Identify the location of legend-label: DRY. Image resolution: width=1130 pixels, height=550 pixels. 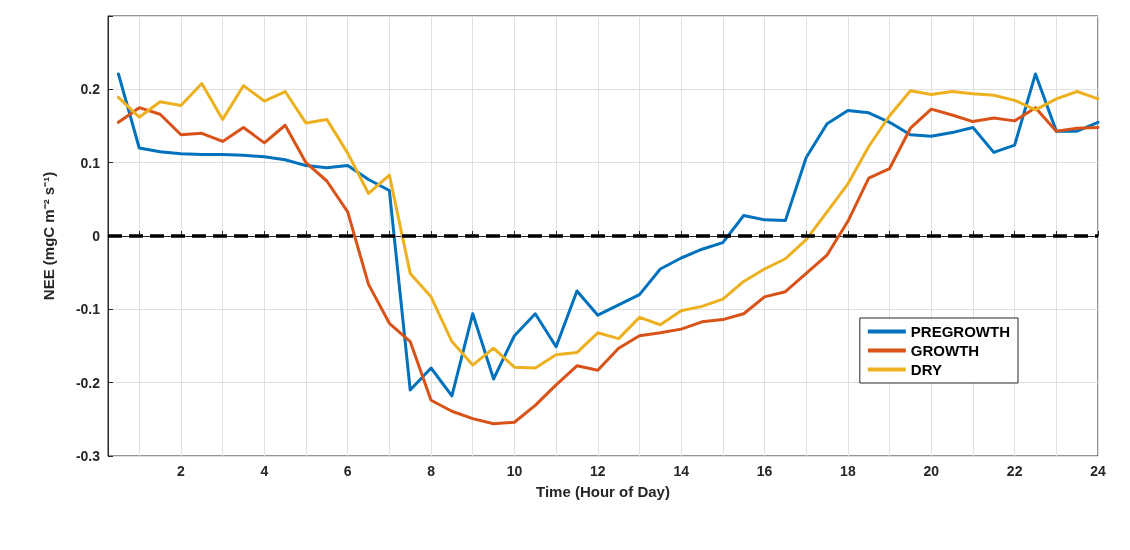
(926, 369).